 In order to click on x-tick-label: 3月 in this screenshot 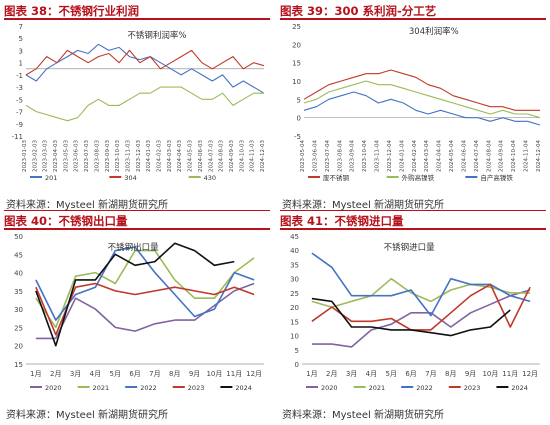, I will do `click(75, 374)`.